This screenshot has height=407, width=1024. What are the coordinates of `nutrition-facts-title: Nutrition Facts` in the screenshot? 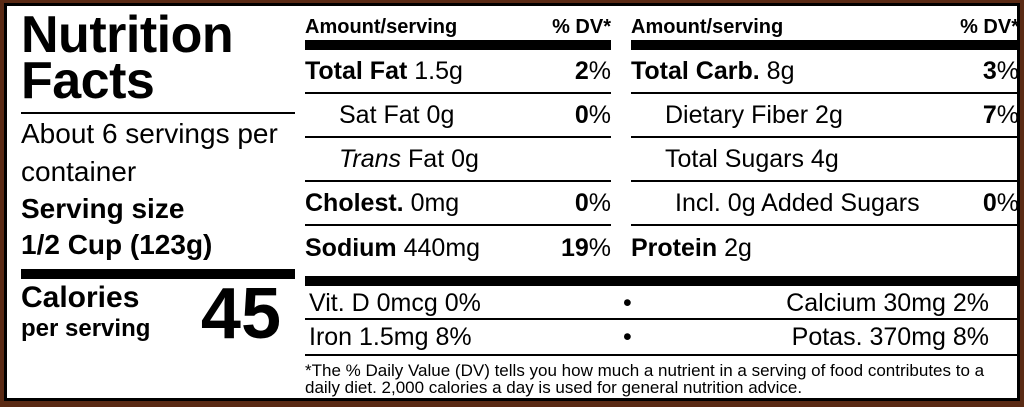 It's located at (127, 58).